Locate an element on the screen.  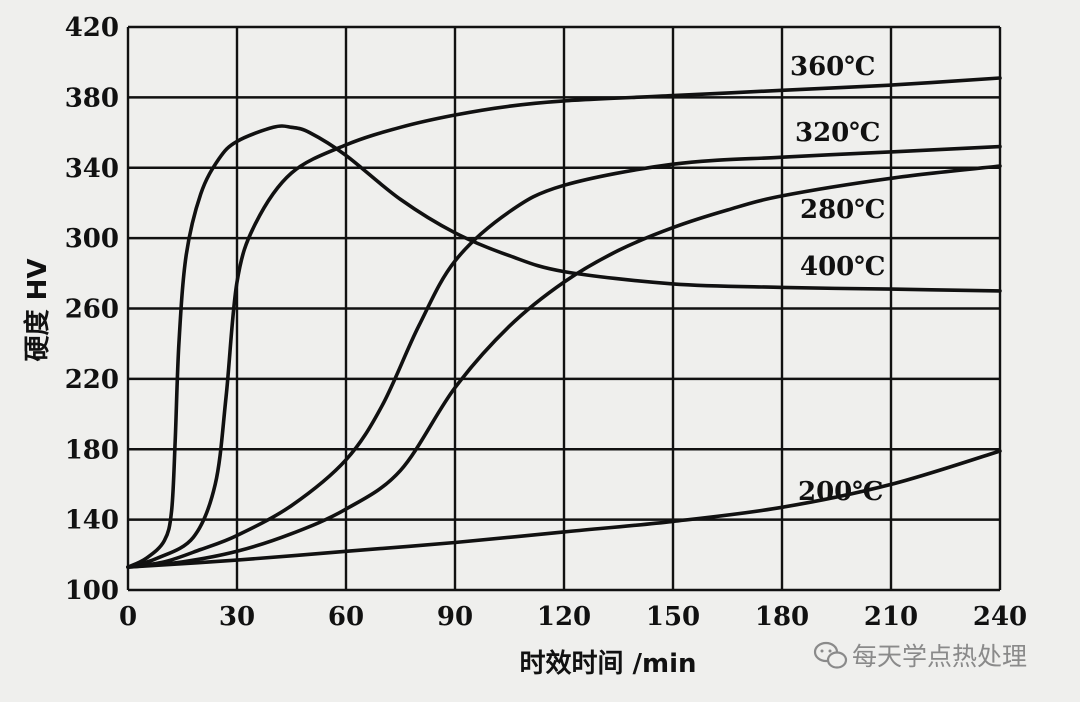
y-tick-label: 260 is located at coordinates (92, 310).